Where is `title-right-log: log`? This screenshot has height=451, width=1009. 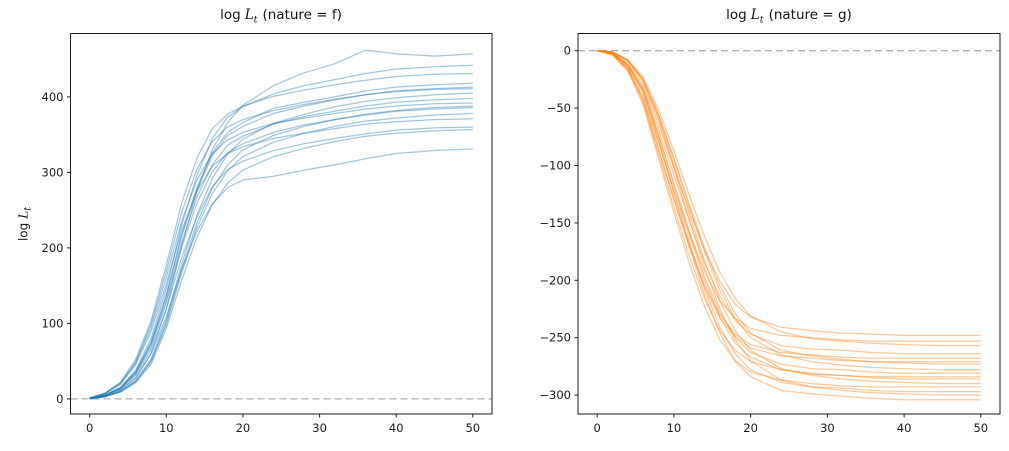 title-right-log: log is located at coordinates (736, 15).